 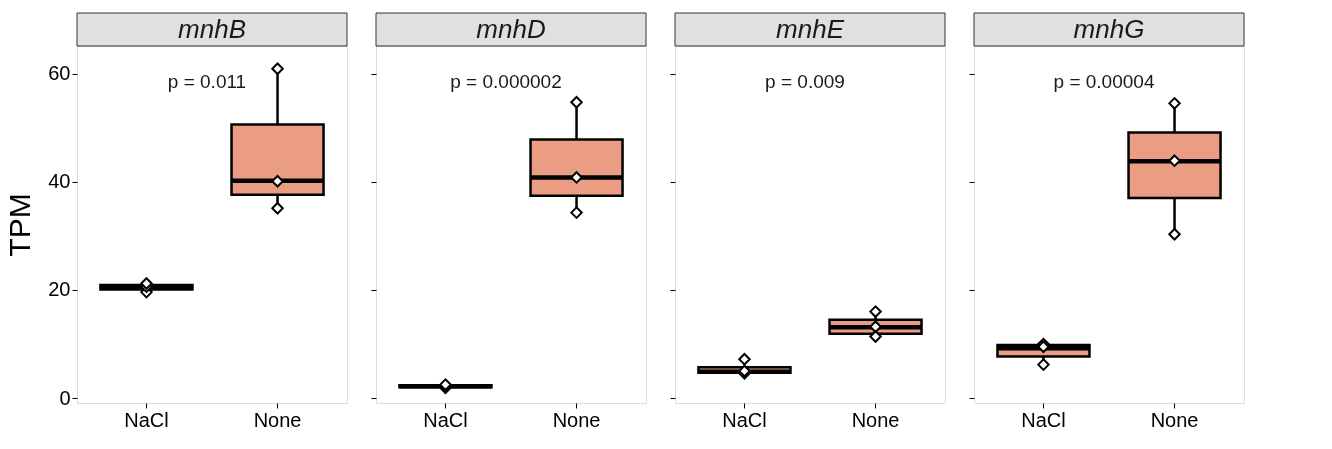 What do you see at coordinates (59, 73) in the screenshot?
I see `y-tick-label: 60` at bounding box center [59, 73].